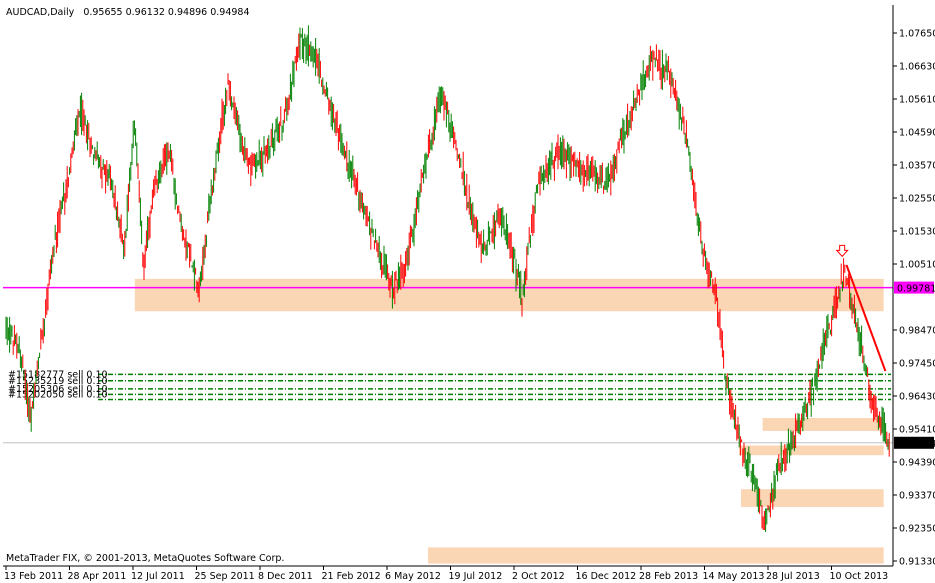 The width and height of the screenshot is (935, 583). What do you see at coordinates (58, 374) in the screenshot?
I see `order-label: #15182777 sell 0.10` at bounding box center [58, 374].